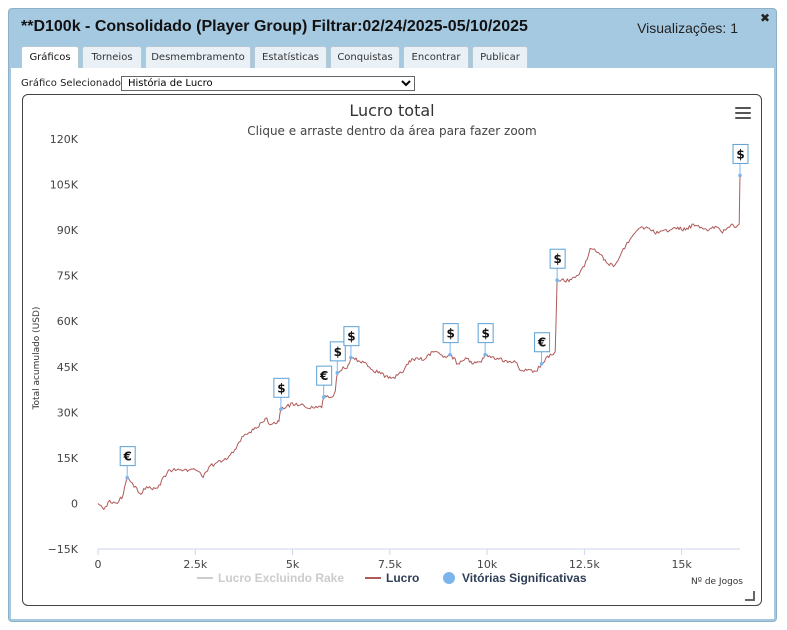  Describe the element at coordinates (391, 110) in the screenshot. I see `chart-title: Lucro total` at that location.